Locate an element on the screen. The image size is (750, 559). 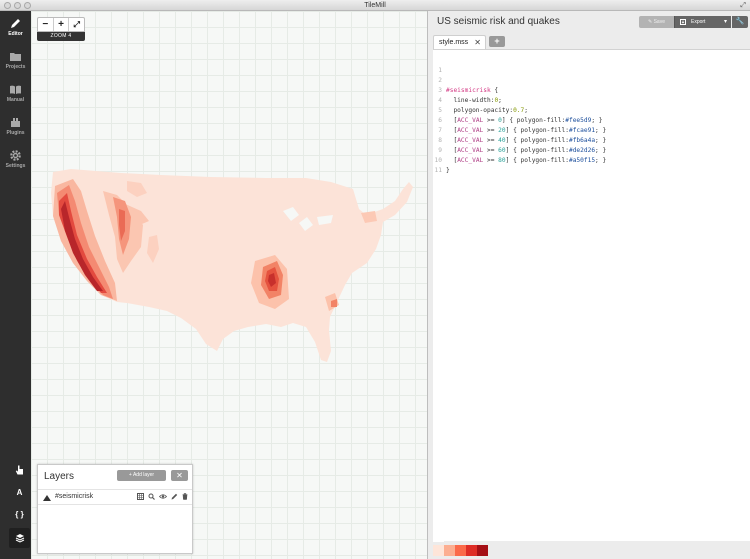
sidebar-item-label: Settings is located at coordinates (15, 166).